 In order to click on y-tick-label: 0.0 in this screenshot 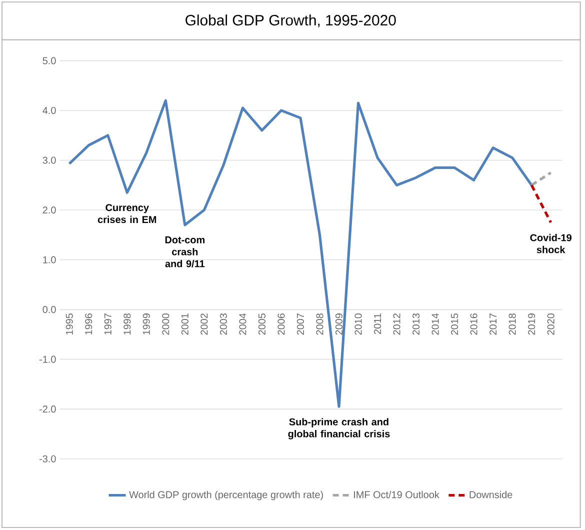, I will do `click(49, 310)`.